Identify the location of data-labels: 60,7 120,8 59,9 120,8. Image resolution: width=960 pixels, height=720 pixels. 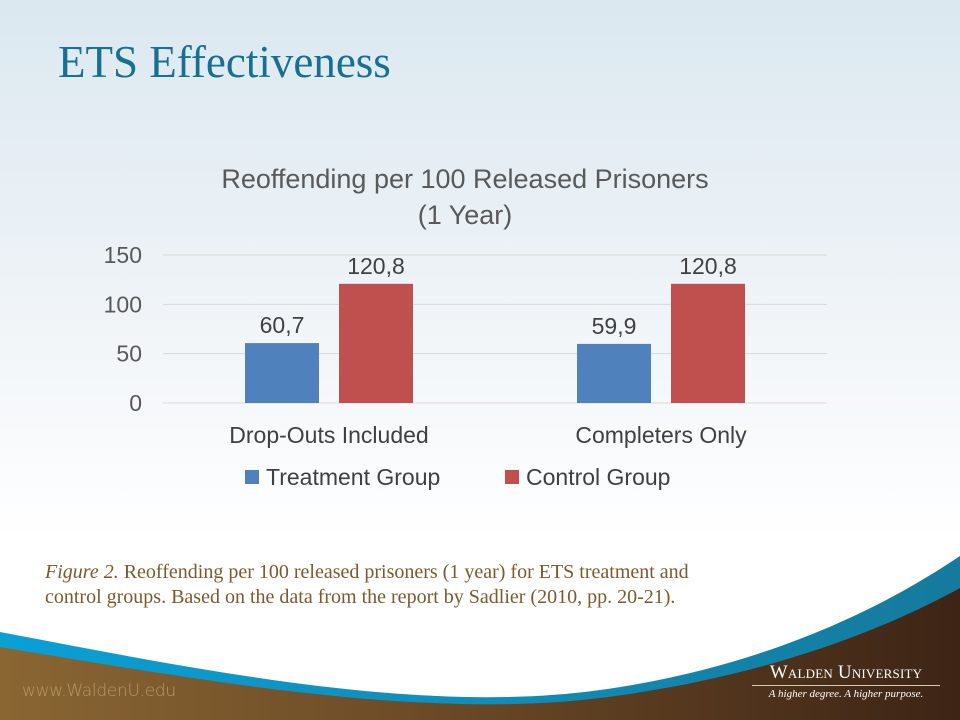
(498, 296).